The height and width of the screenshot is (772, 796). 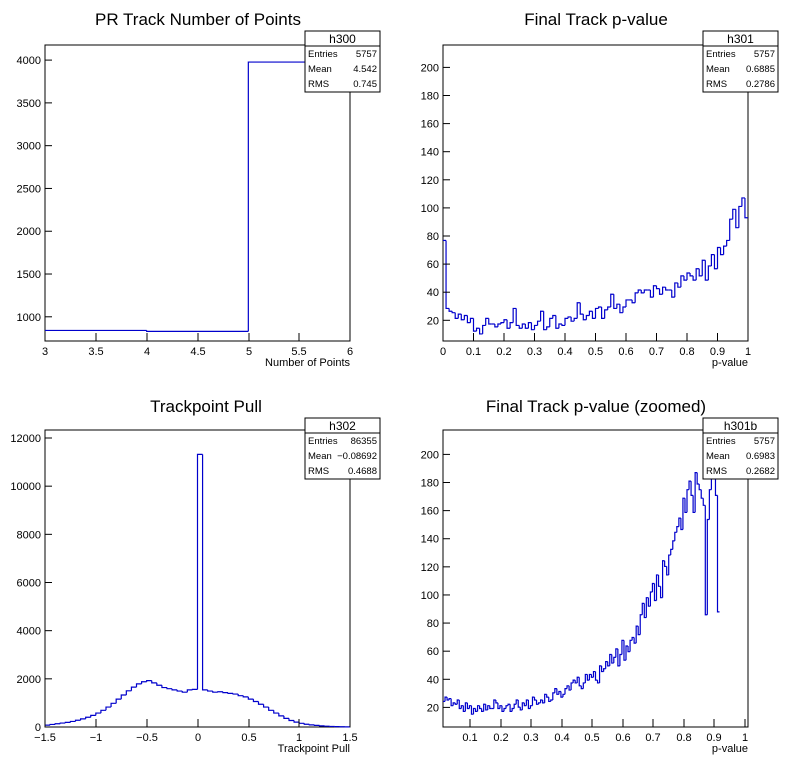 What do you see at coordinates (760, 471) in the screenshot?
I see `stats-value: 0.2682` at bounding box center [760, 471].